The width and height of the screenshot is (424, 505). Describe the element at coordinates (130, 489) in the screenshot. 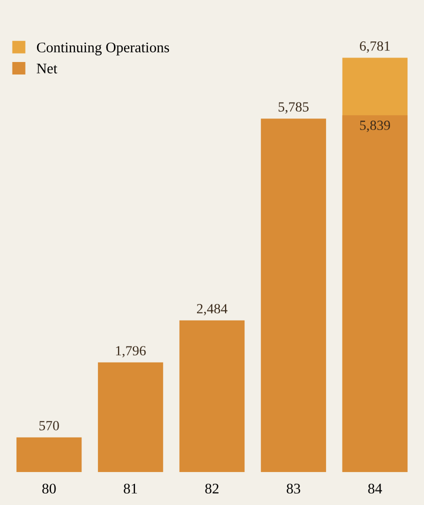

I see `x-tick-label: 81` at that location.